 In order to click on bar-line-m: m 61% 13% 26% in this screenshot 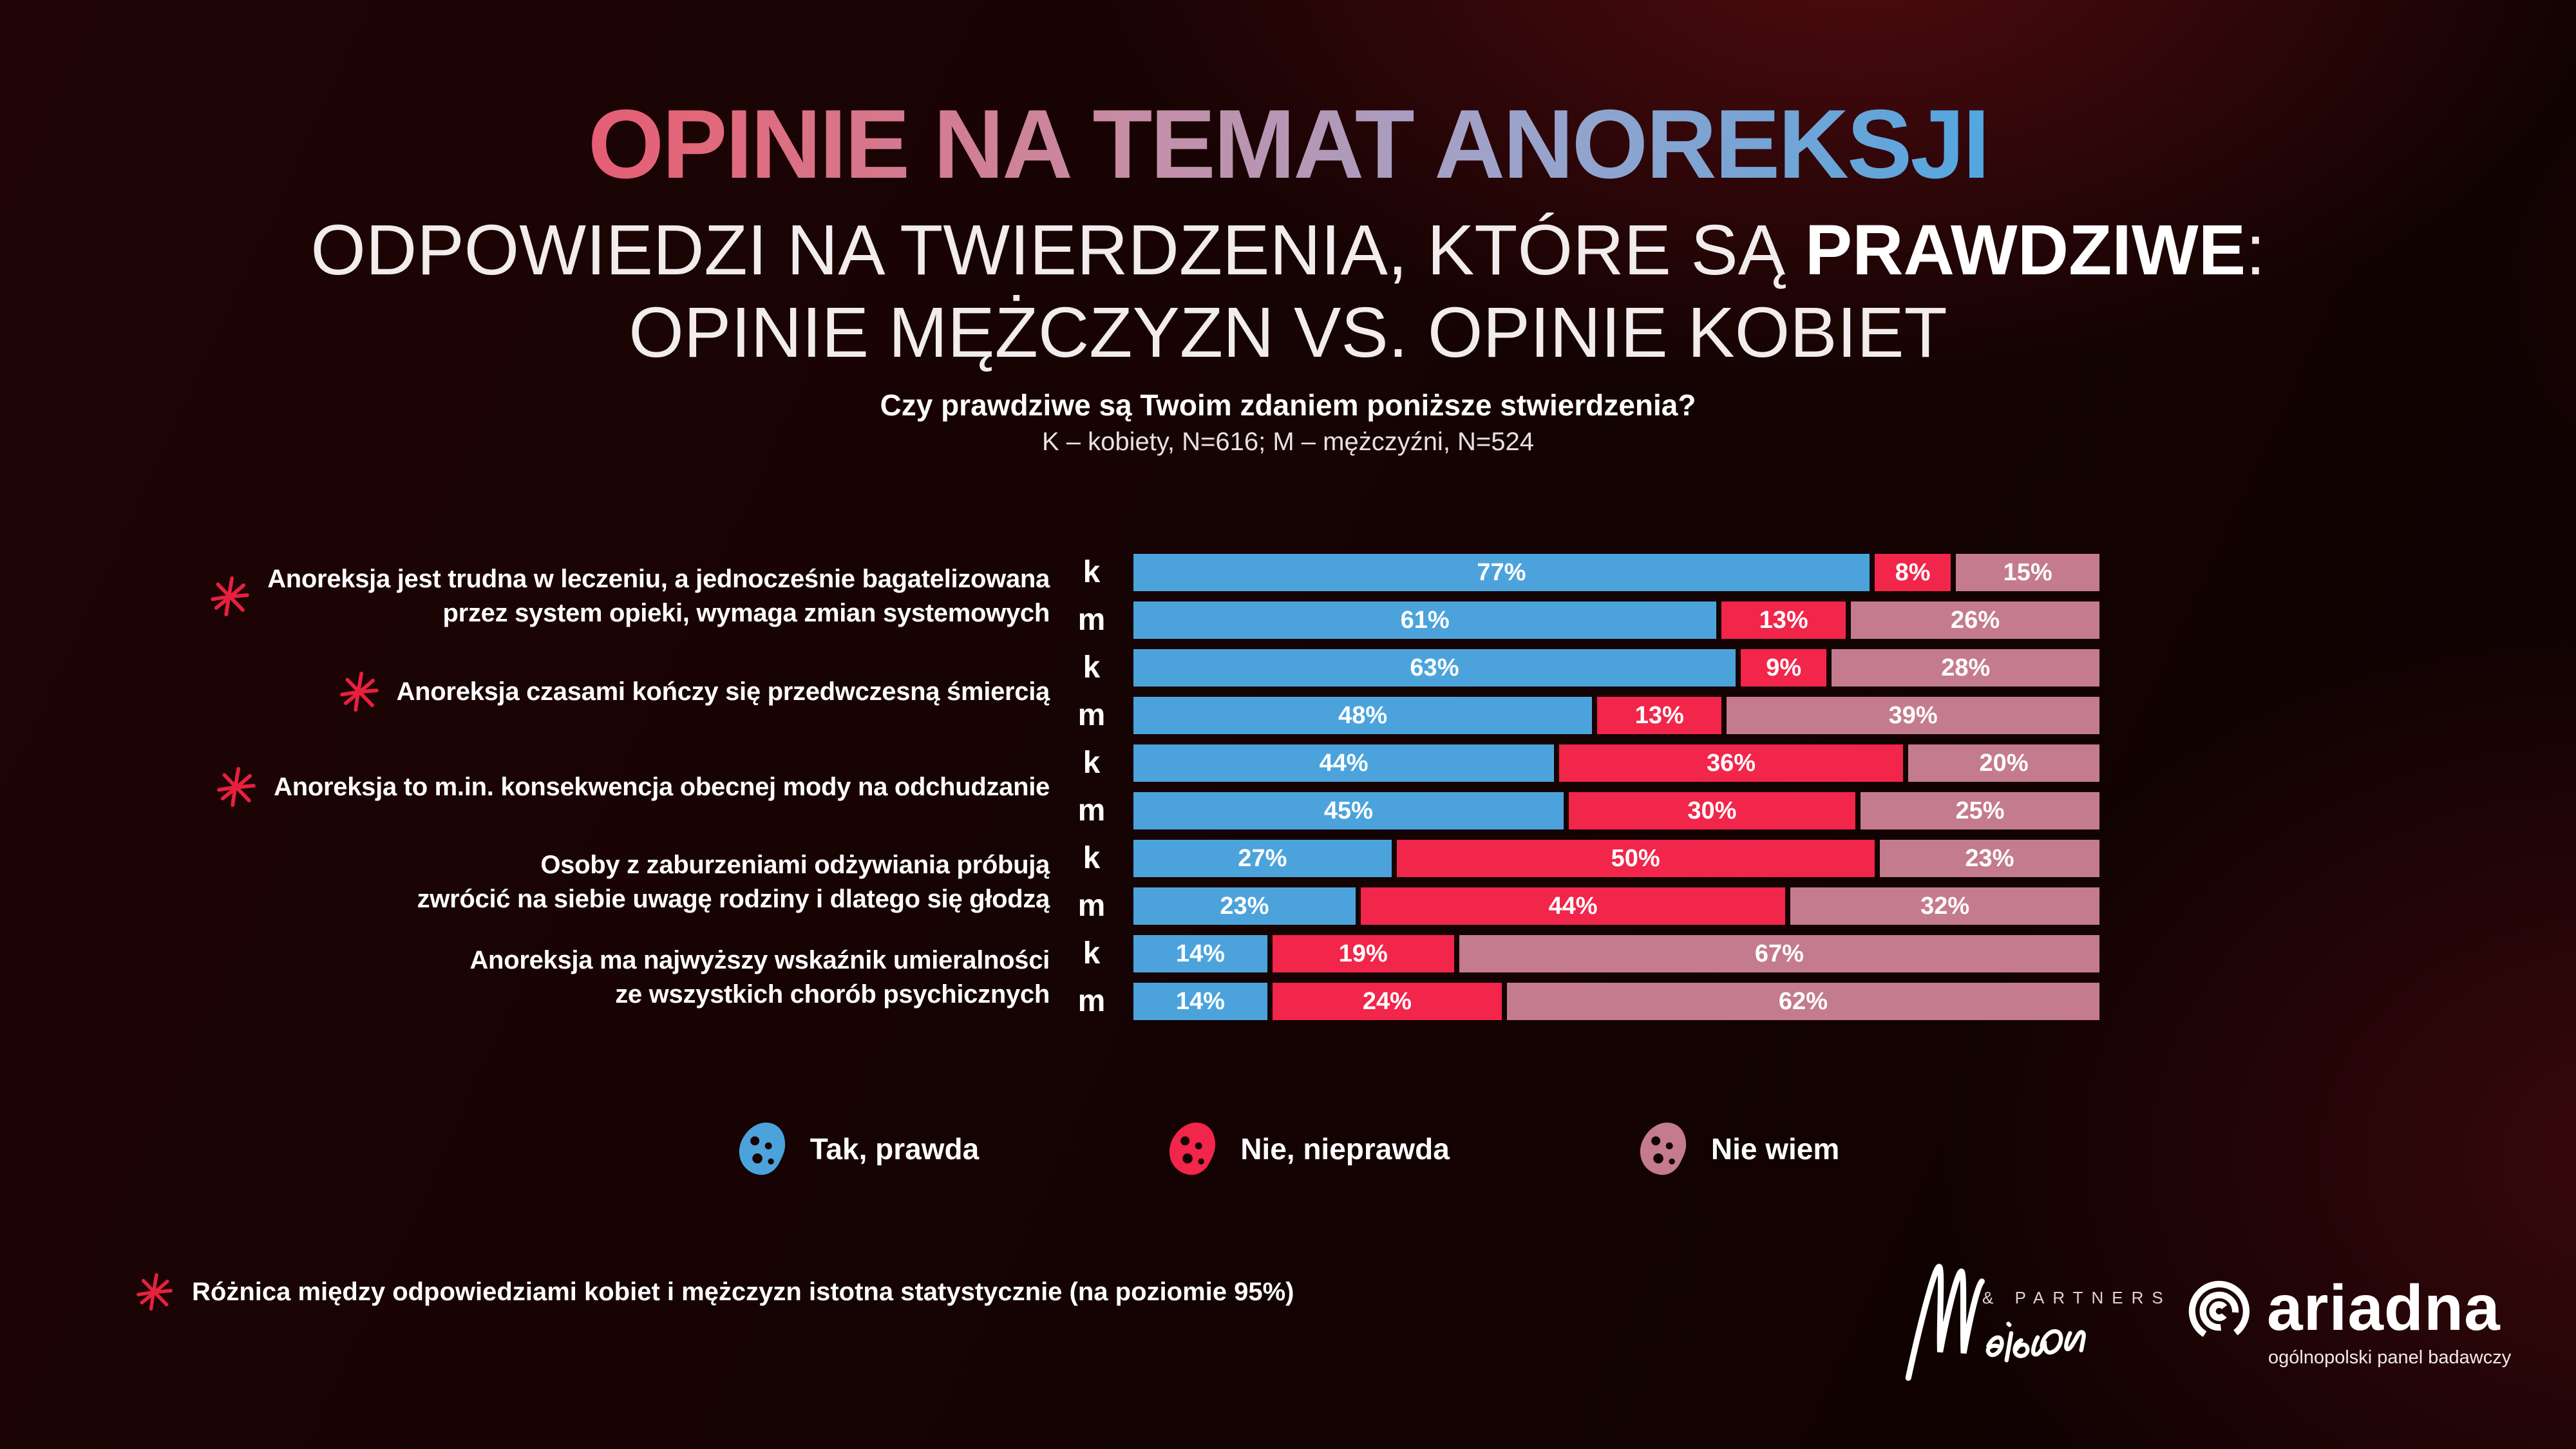, I will do `click(1574, 620)`.